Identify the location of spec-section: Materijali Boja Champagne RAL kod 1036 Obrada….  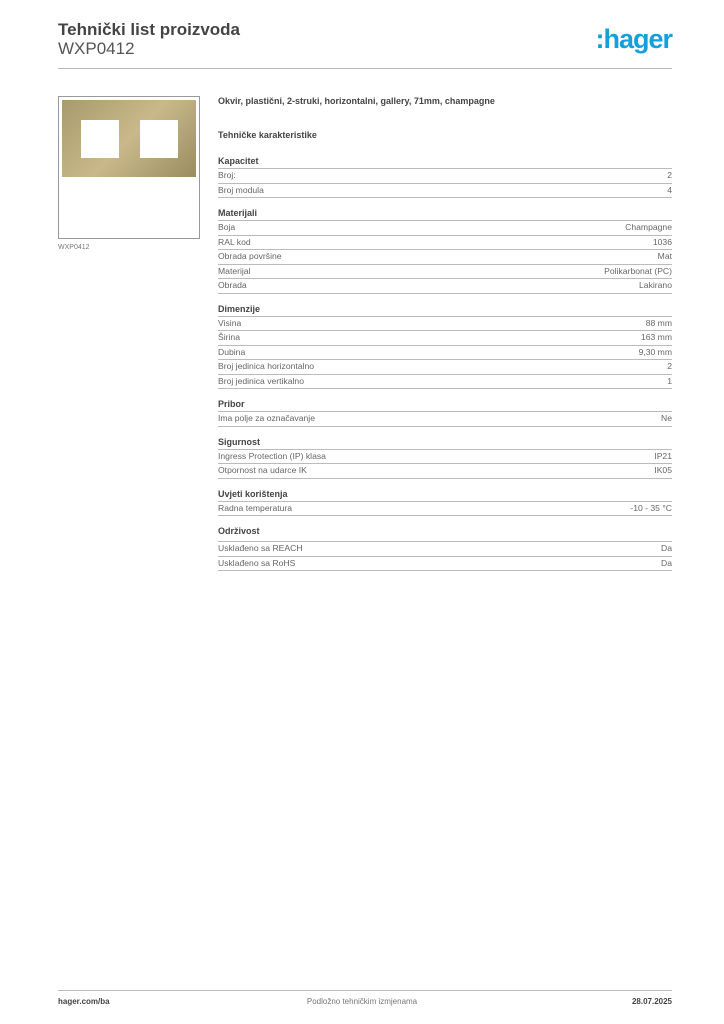
(445, 250).